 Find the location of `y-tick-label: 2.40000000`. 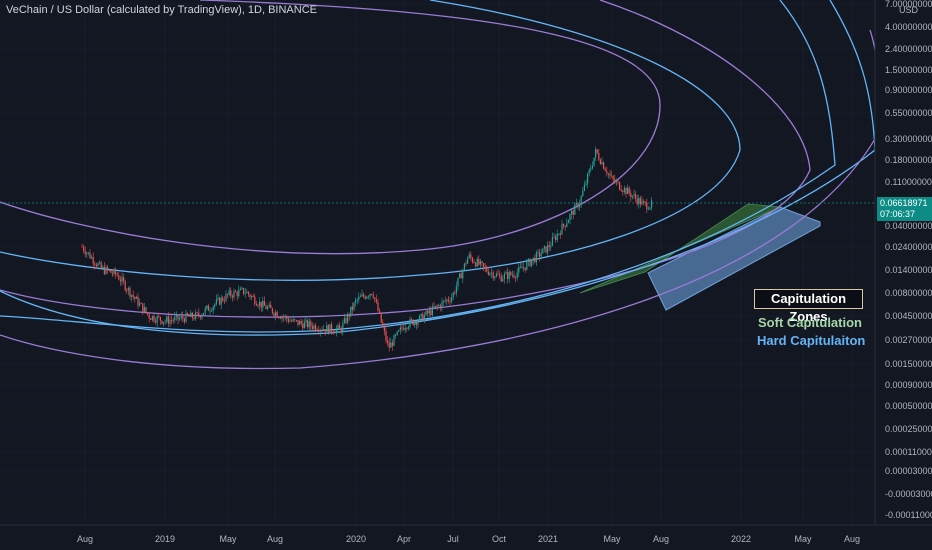

y-tick-label: 2.40000000 is located at coordinates (908, 49).